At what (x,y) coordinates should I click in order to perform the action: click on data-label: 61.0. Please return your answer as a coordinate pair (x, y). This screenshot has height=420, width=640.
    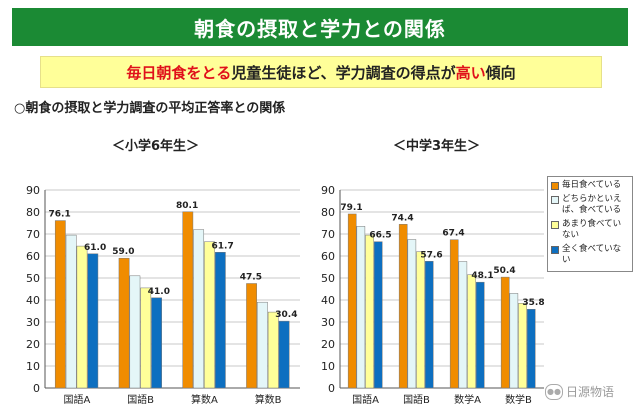
    Looking at the image, I should click on (95, 248).